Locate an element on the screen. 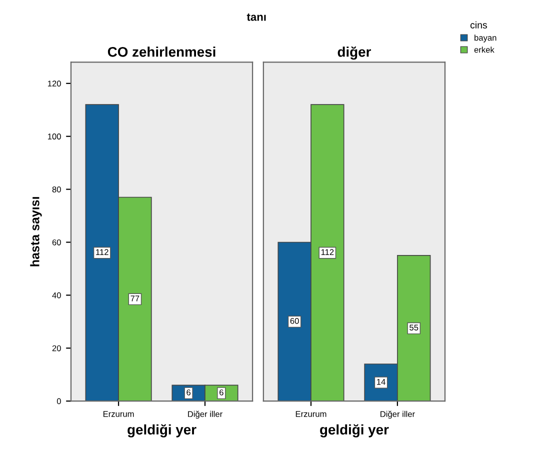 The width and height of the screenshot is (546, 461). chart-title: CO zehirlenmesi is located at coordinates (162, 51).